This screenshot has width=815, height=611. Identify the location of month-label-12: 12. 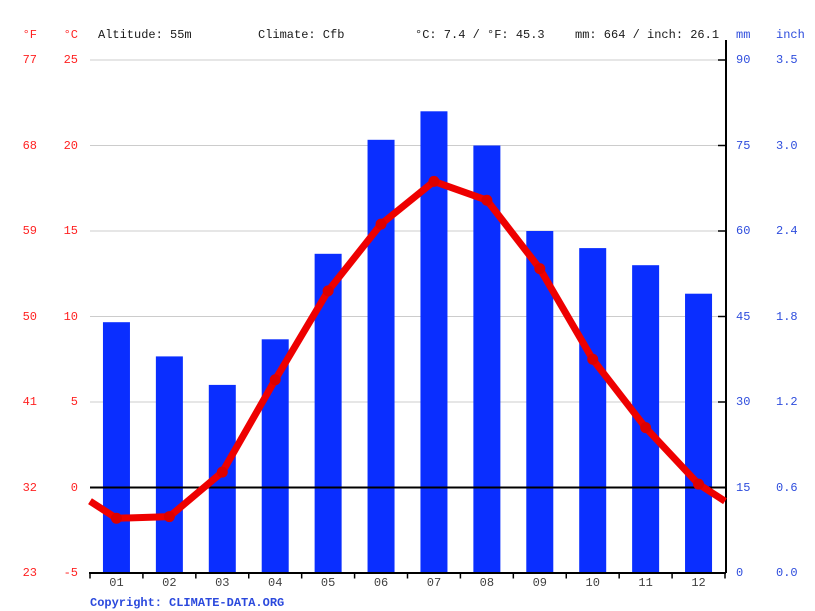
(698, 583).